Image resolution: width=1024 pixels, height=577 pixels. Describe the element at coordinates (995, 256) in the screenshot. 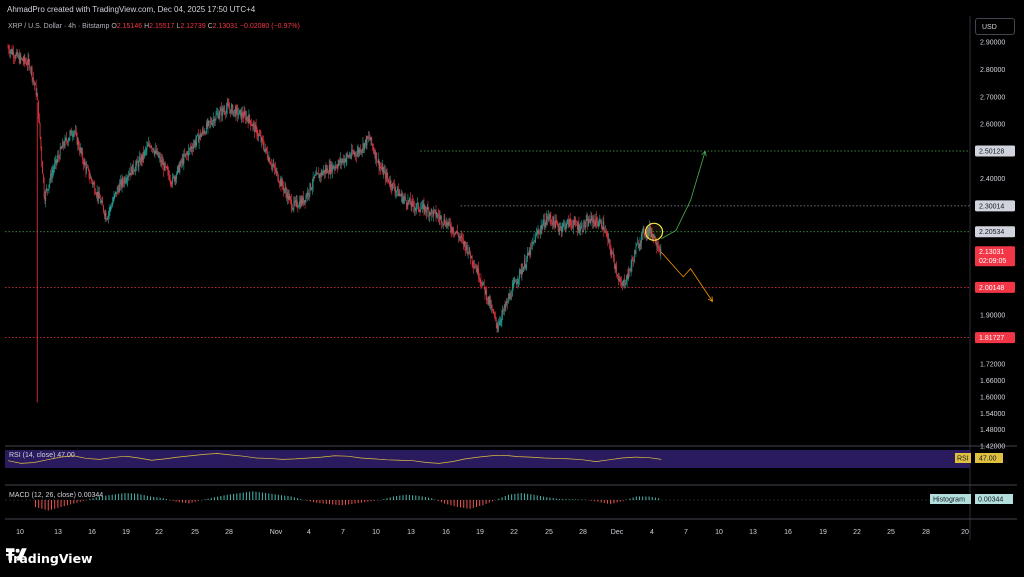

I see `current-price-tag` at that location.